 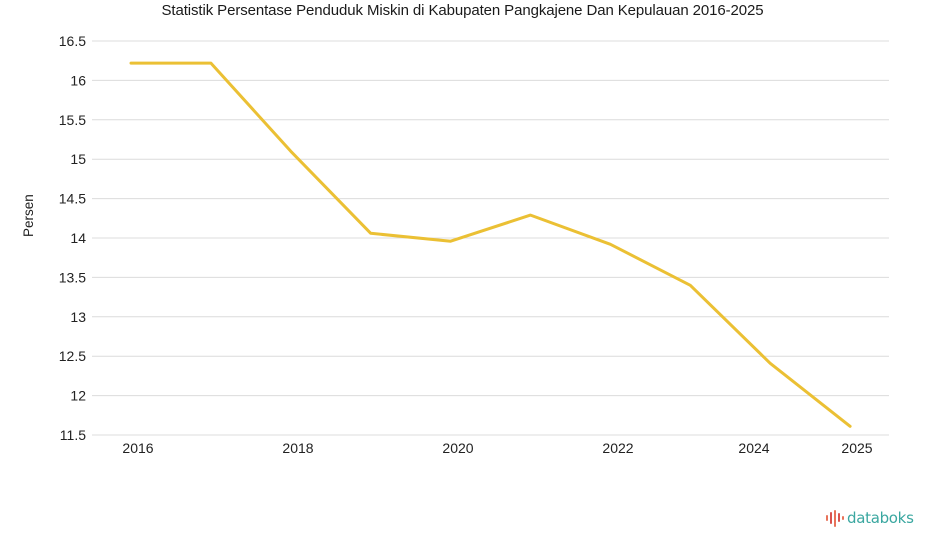 What do you see at coordinates (753, 448) in the screenshot?
I see `x-tick-label: 2024` at bounding box center [753, 448].